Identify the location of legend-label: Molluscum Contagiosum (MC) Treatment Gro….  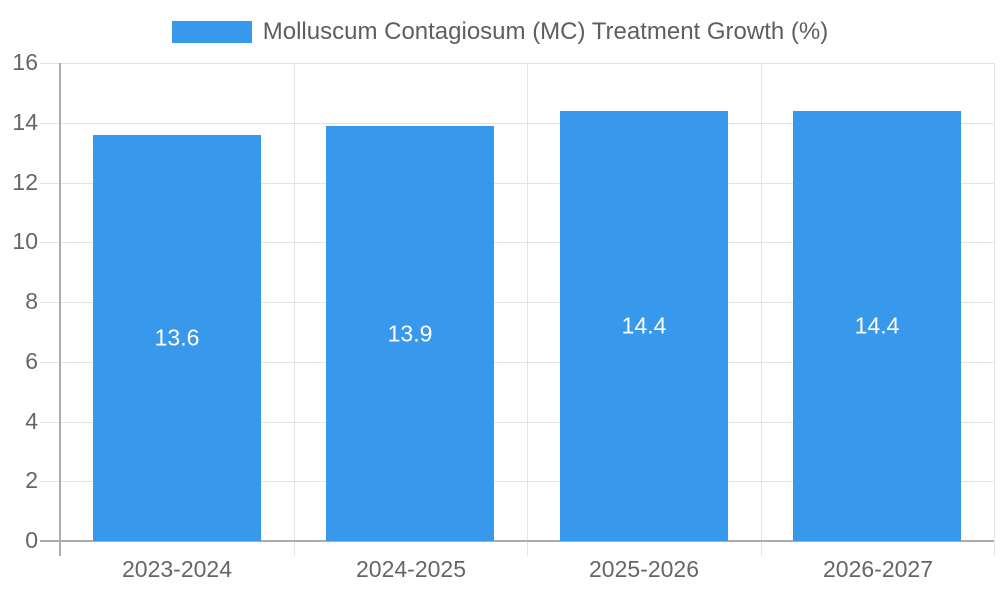
(545, 31).